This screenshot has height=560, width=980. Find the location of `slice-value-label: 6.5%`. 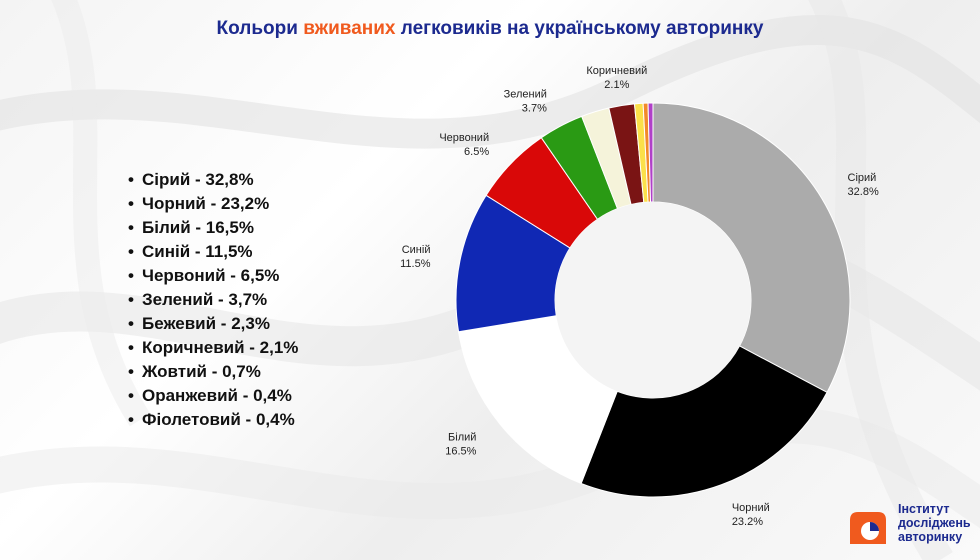

slice-value-label: 6.5% is located at coordinates (476, 152).